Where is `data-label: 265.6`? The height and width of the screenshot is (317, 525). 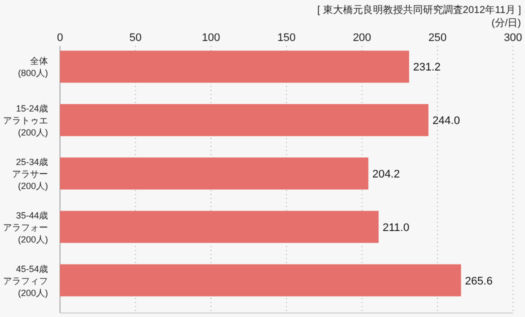
data-label: 265.6 is located at coordinates (479, 281).